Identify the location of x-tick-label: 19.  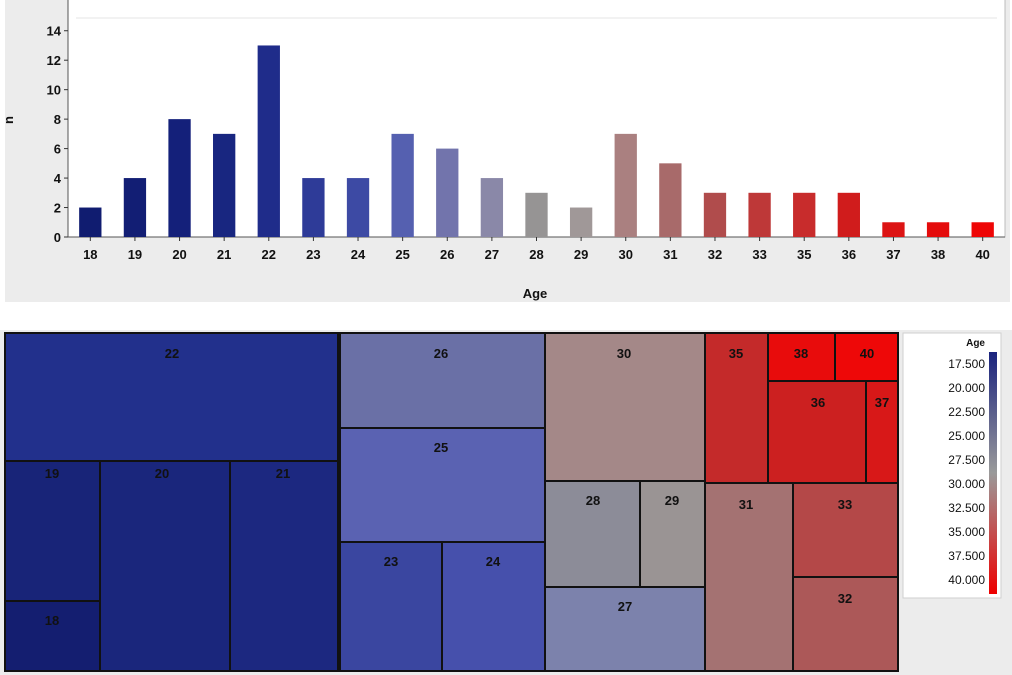
(135, 254).